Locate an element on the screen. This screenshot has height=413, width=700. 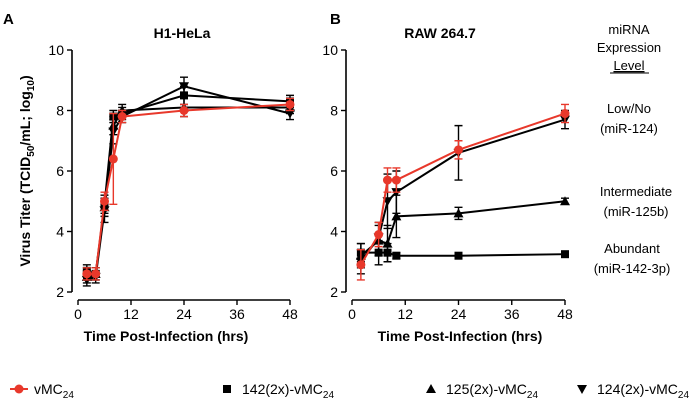
legend-label-base: 142(2x)-vMC is located at coordinates (282, 389).